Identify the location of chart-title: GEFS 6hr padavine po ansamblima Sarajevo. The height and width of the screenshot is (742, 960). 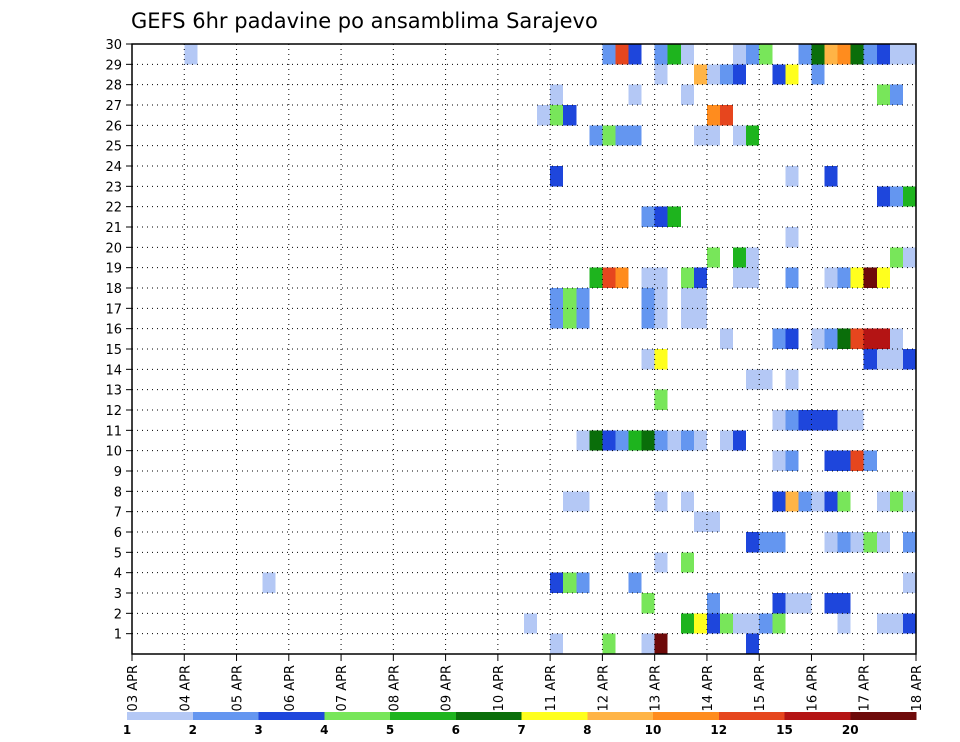
(364, 21).